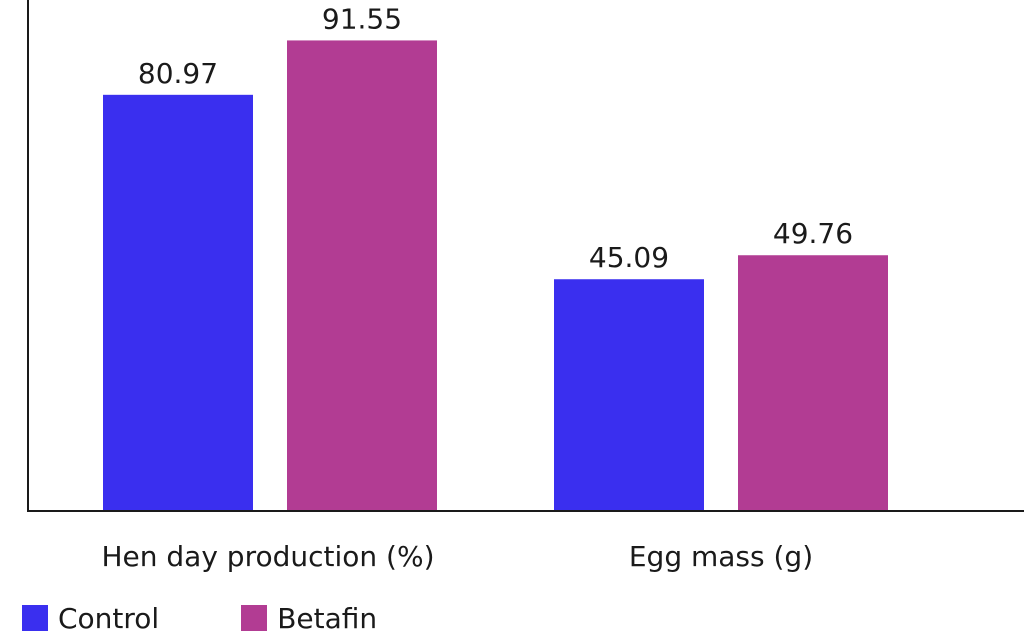  What do you see at coordinates (218, 618) in the screenshot?
I see `legend: Control Betafin` at bounding box center [218, 618].